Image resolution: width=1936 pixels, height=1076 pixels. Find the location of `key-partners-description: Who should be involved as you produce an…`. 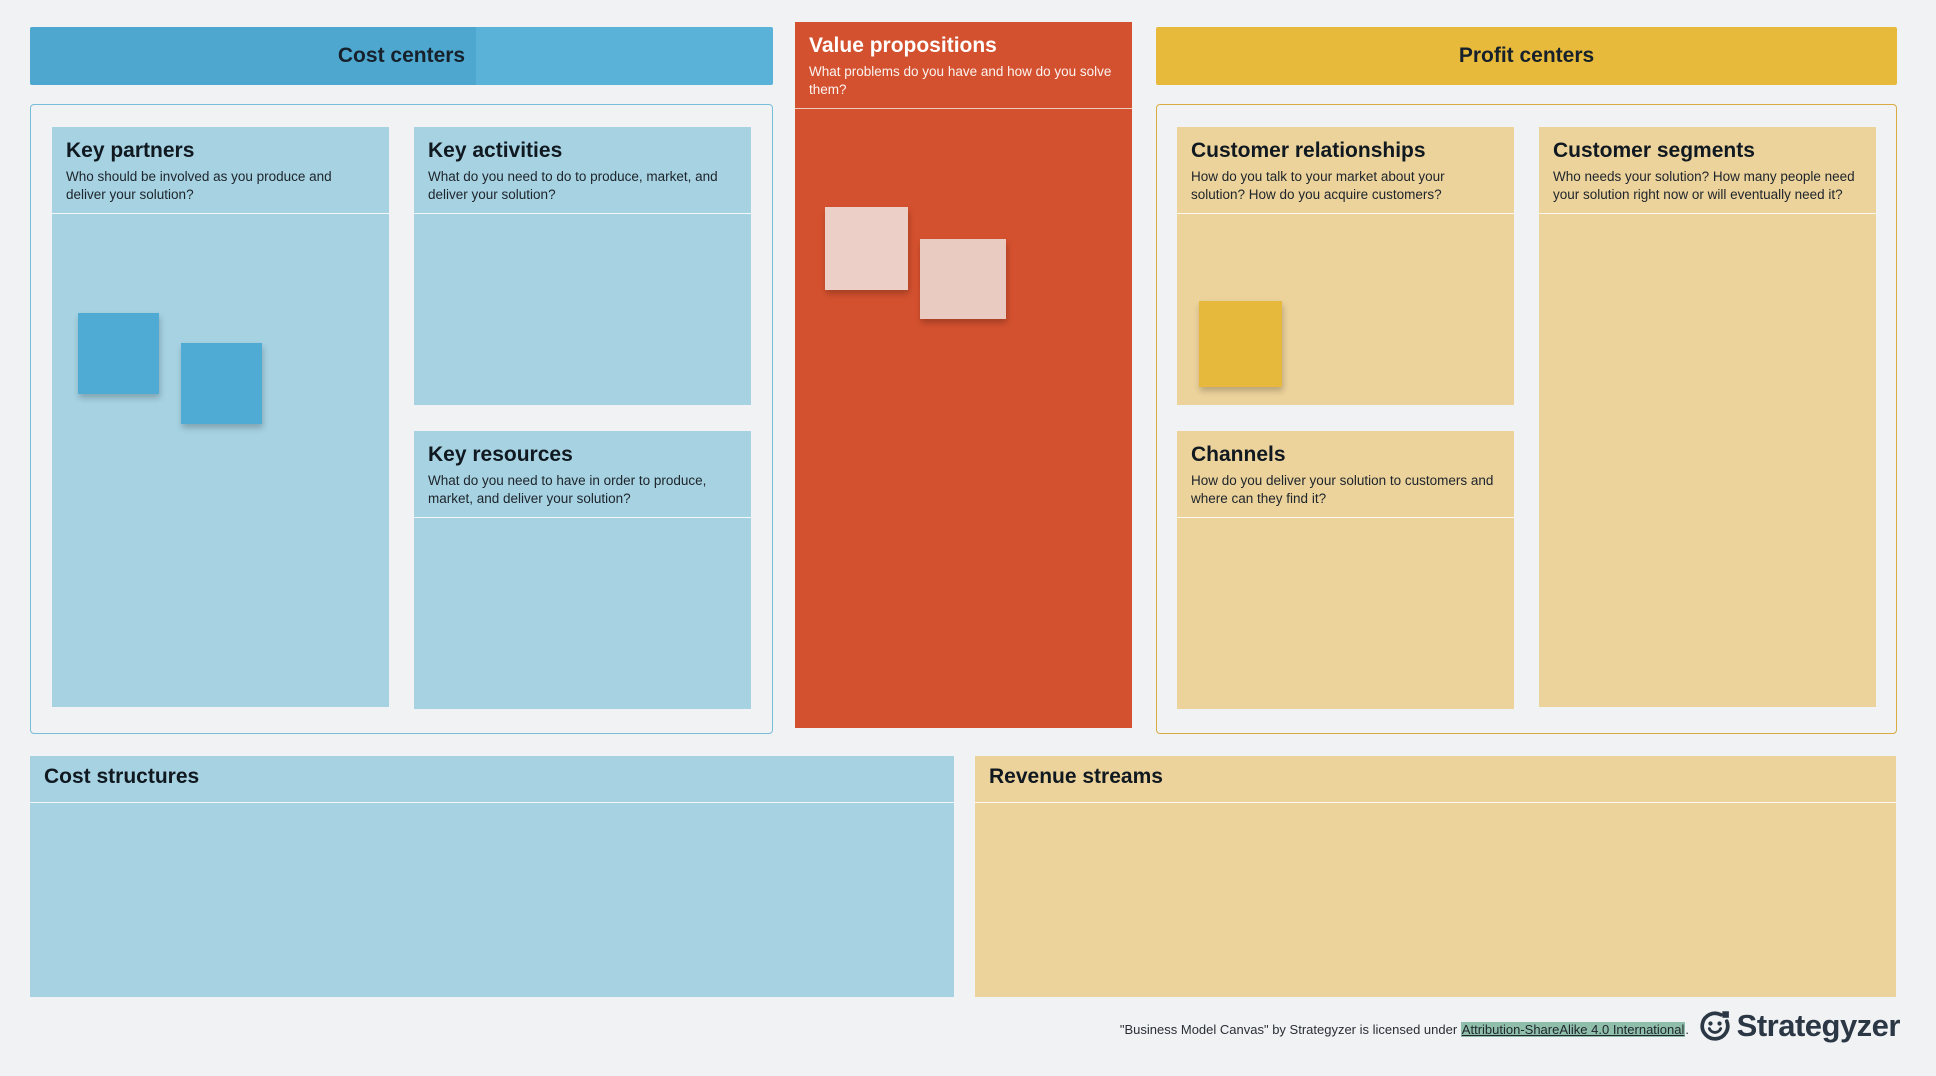

key-partners-description: Who should be involved as you produce an… is located at coordinates (199, 185).